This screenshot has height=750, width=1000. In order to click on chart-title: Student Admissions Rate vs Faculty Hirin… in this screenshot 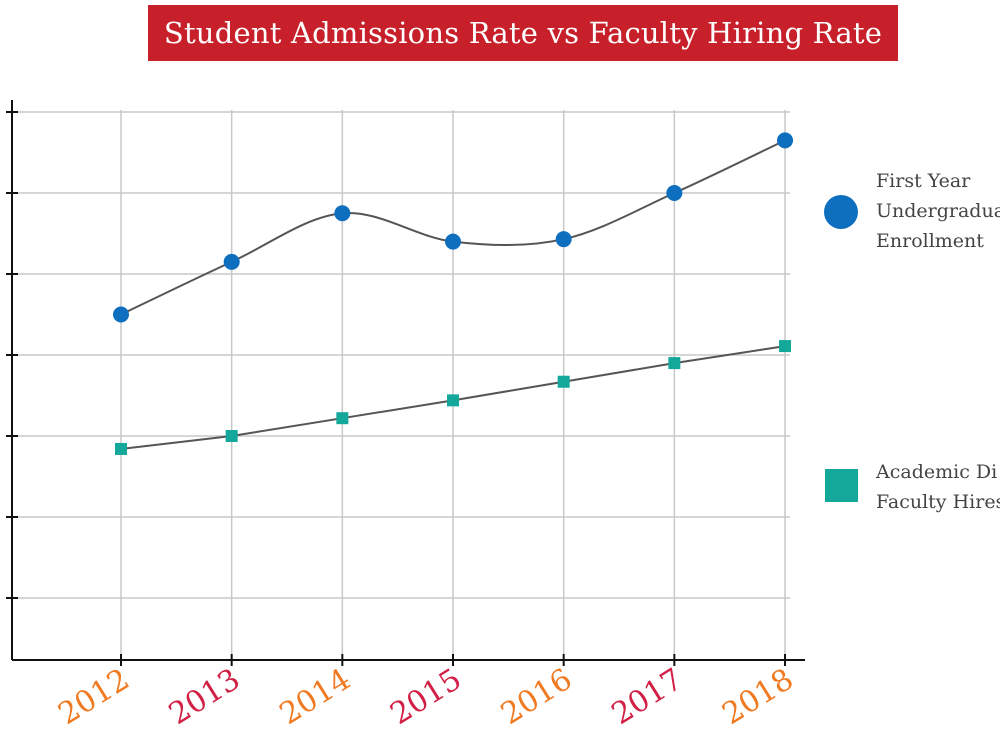, I will do `click(523, 33)`.